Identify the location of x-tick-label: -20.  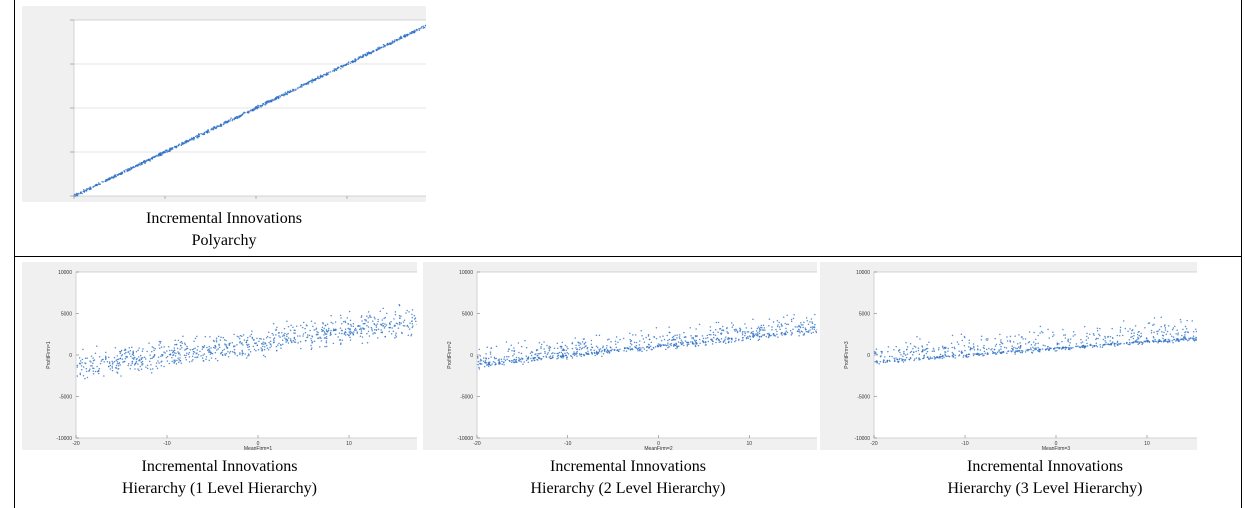
(873, 444).